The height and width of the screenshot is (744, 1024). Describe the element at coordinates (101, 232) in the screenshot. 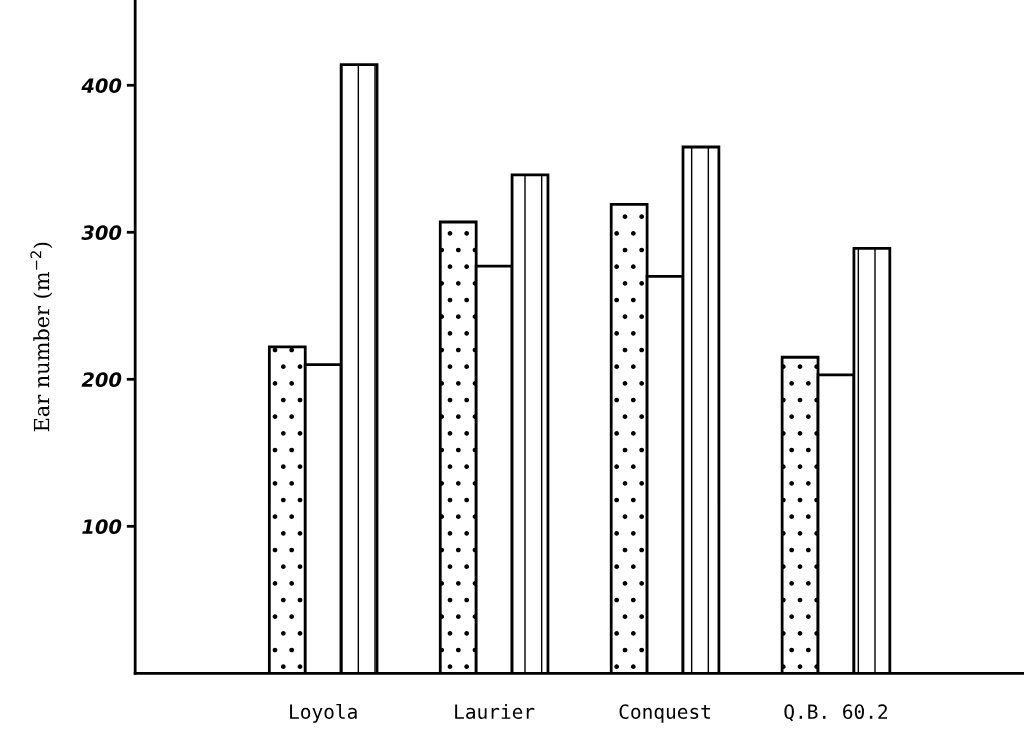

I see `y-tick-label: 300` at that location.